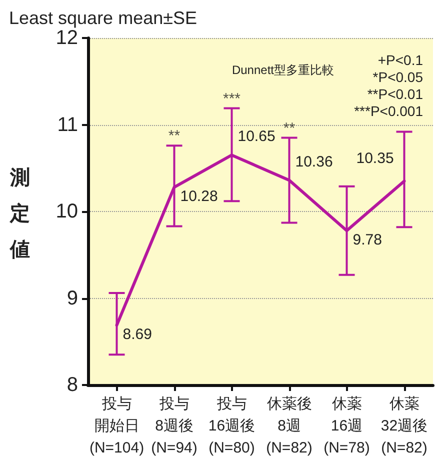 The width and height of the screenshot is (439, 467). What do you see at coordinates (67, 211) in the screenshot?
I see `y-tick-label: 10` at bounding box center [67, 211].